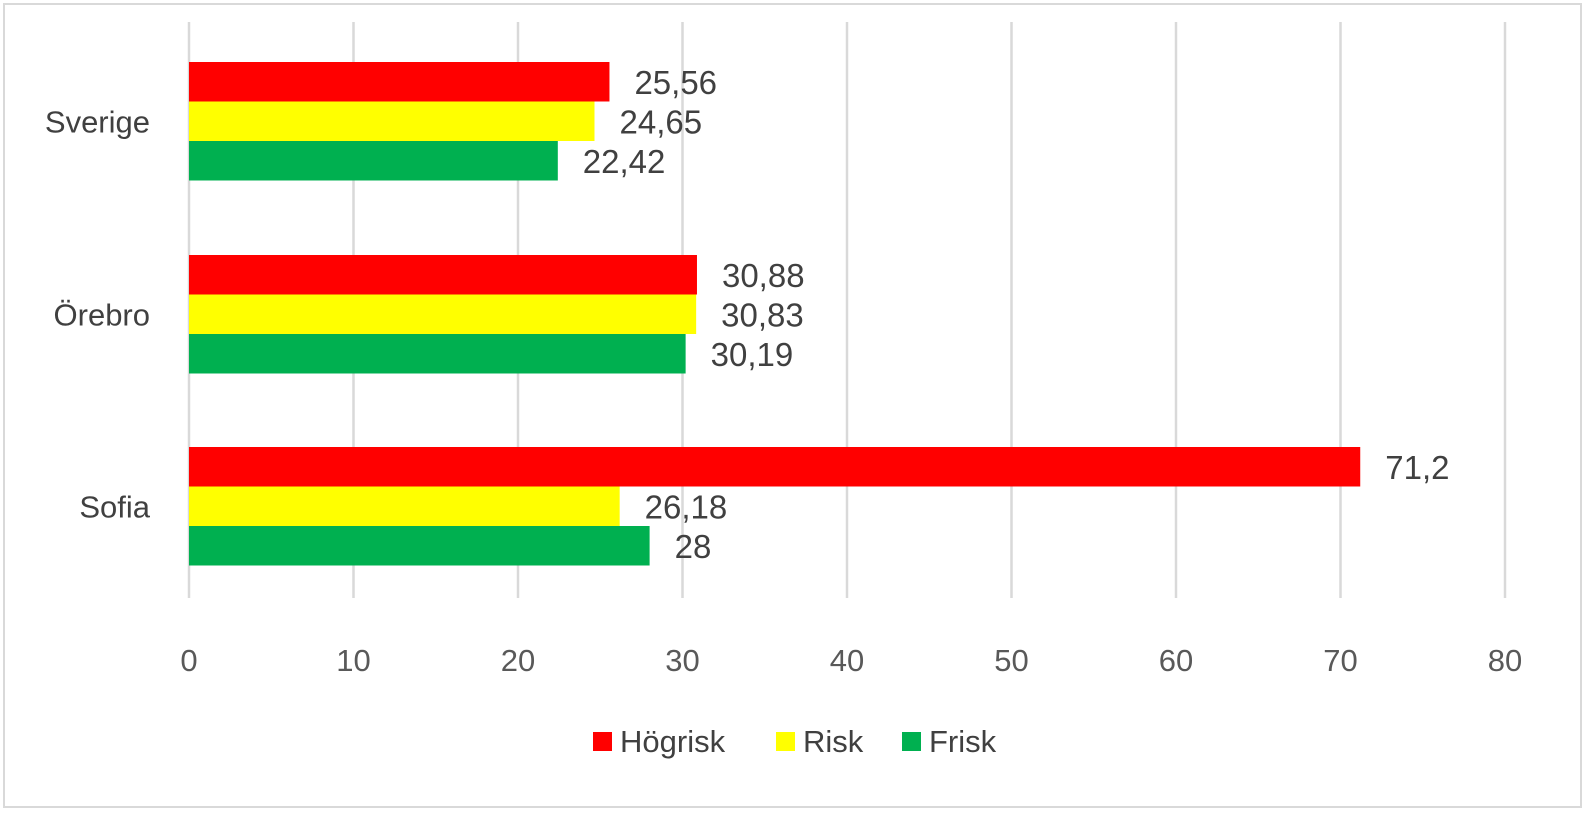 The width and height of the screenshot is (1588, 815). What do you see at coordinates (1340, 660) in the screenshot?
I see `x-tick-label: 70` at bounding box center [1340, 660].